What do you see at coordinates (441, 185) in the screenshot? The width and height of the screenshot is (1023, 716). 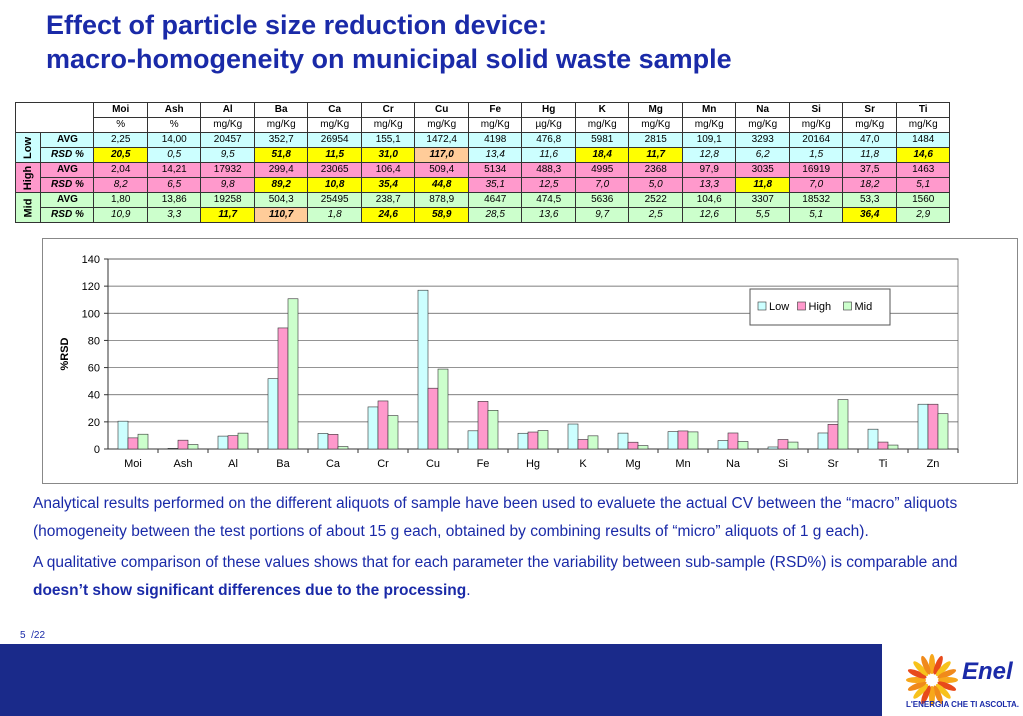 I see `rsd-value: 44,8` at bounding box center [441, 185].